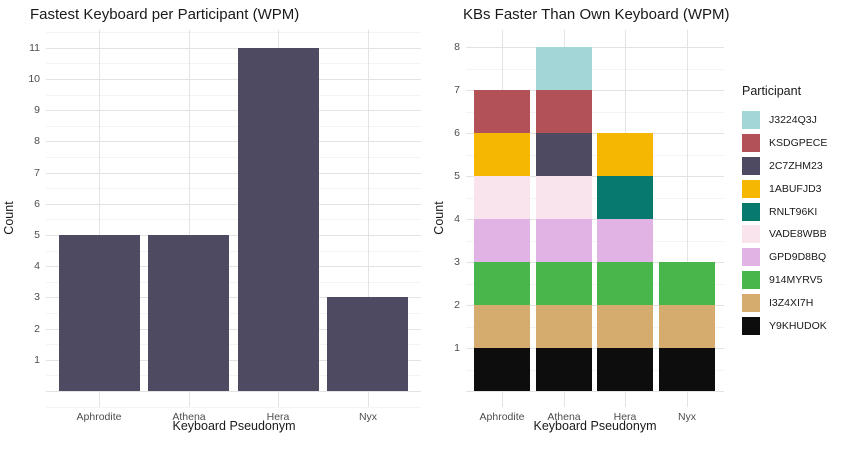  I want to click on bar-segment-nyx-y9khudok, so click(687, 369).